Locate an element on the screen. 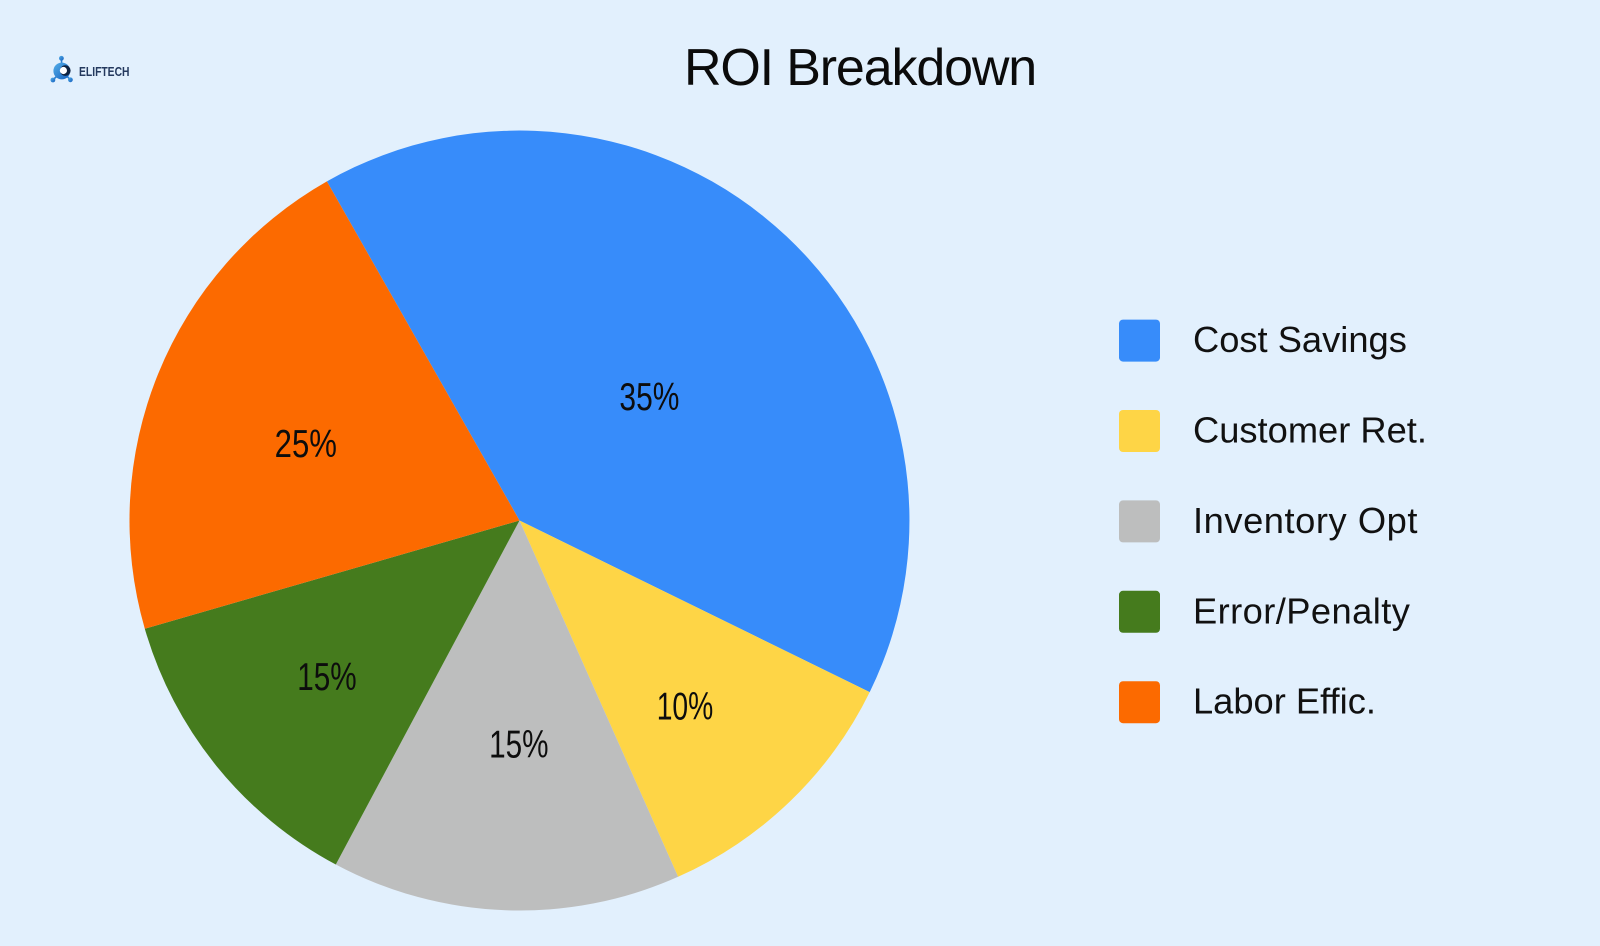 The height and width of the screenshot is (946, 1600). svg-text: Error/Penalty is located at coordinates (1302, 610).